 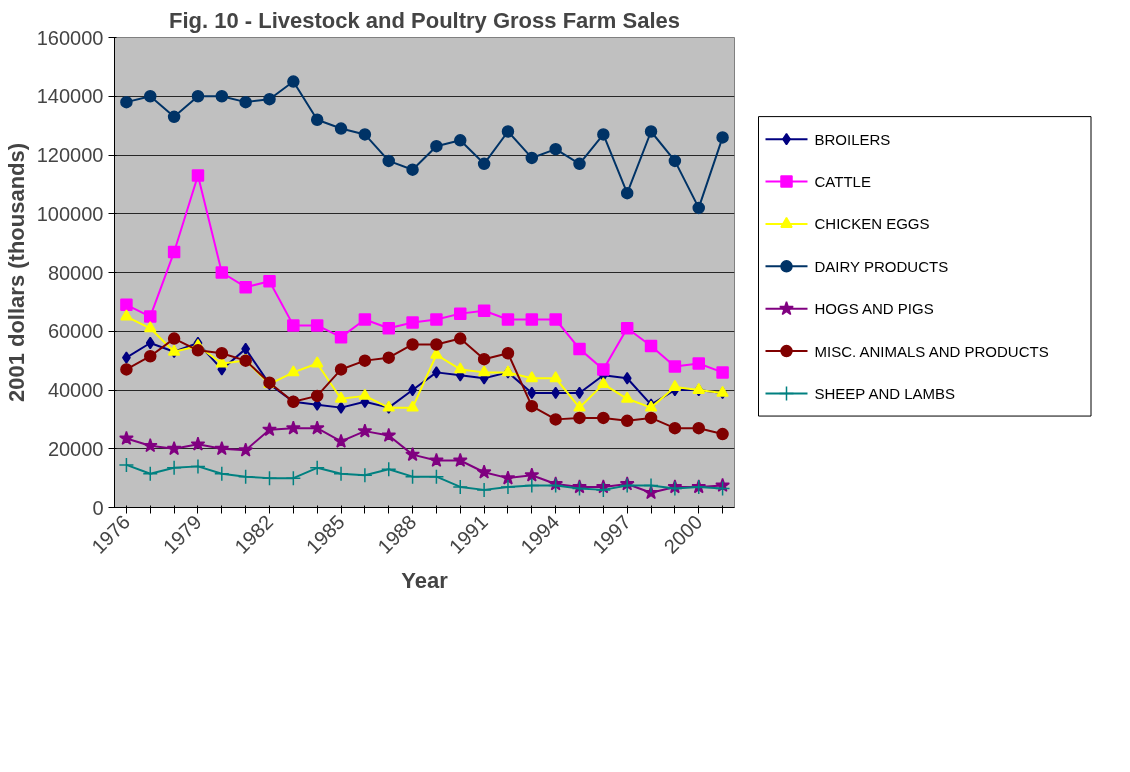 I want to click on y-tick-label: 0, so click(x=98, y=507).